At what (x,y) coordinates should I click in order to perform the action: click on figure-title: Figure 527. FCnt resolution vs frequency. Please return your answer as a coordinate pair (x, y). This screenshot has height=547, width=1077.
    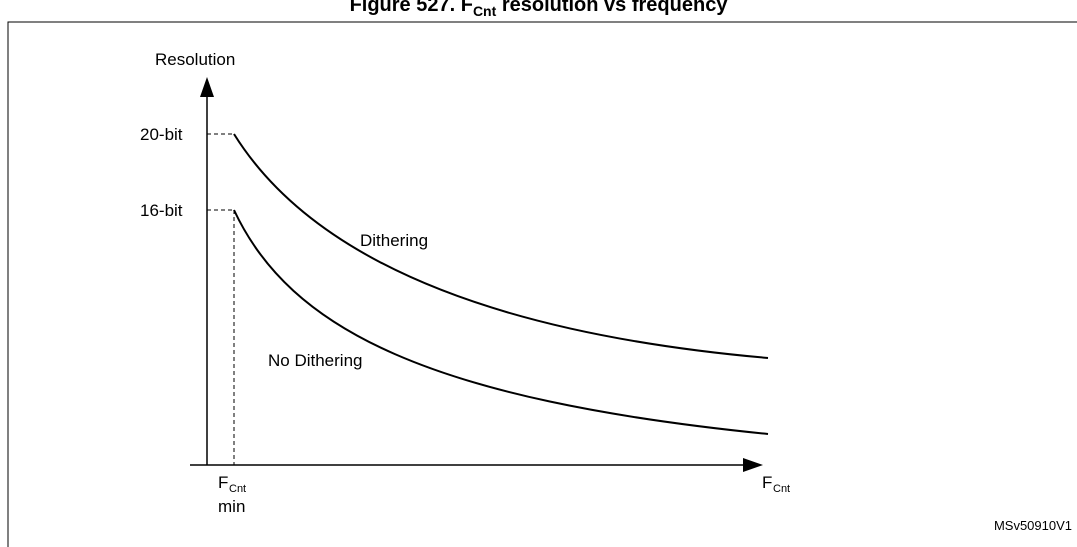
    Looking at the image, I should click on (538, 9).